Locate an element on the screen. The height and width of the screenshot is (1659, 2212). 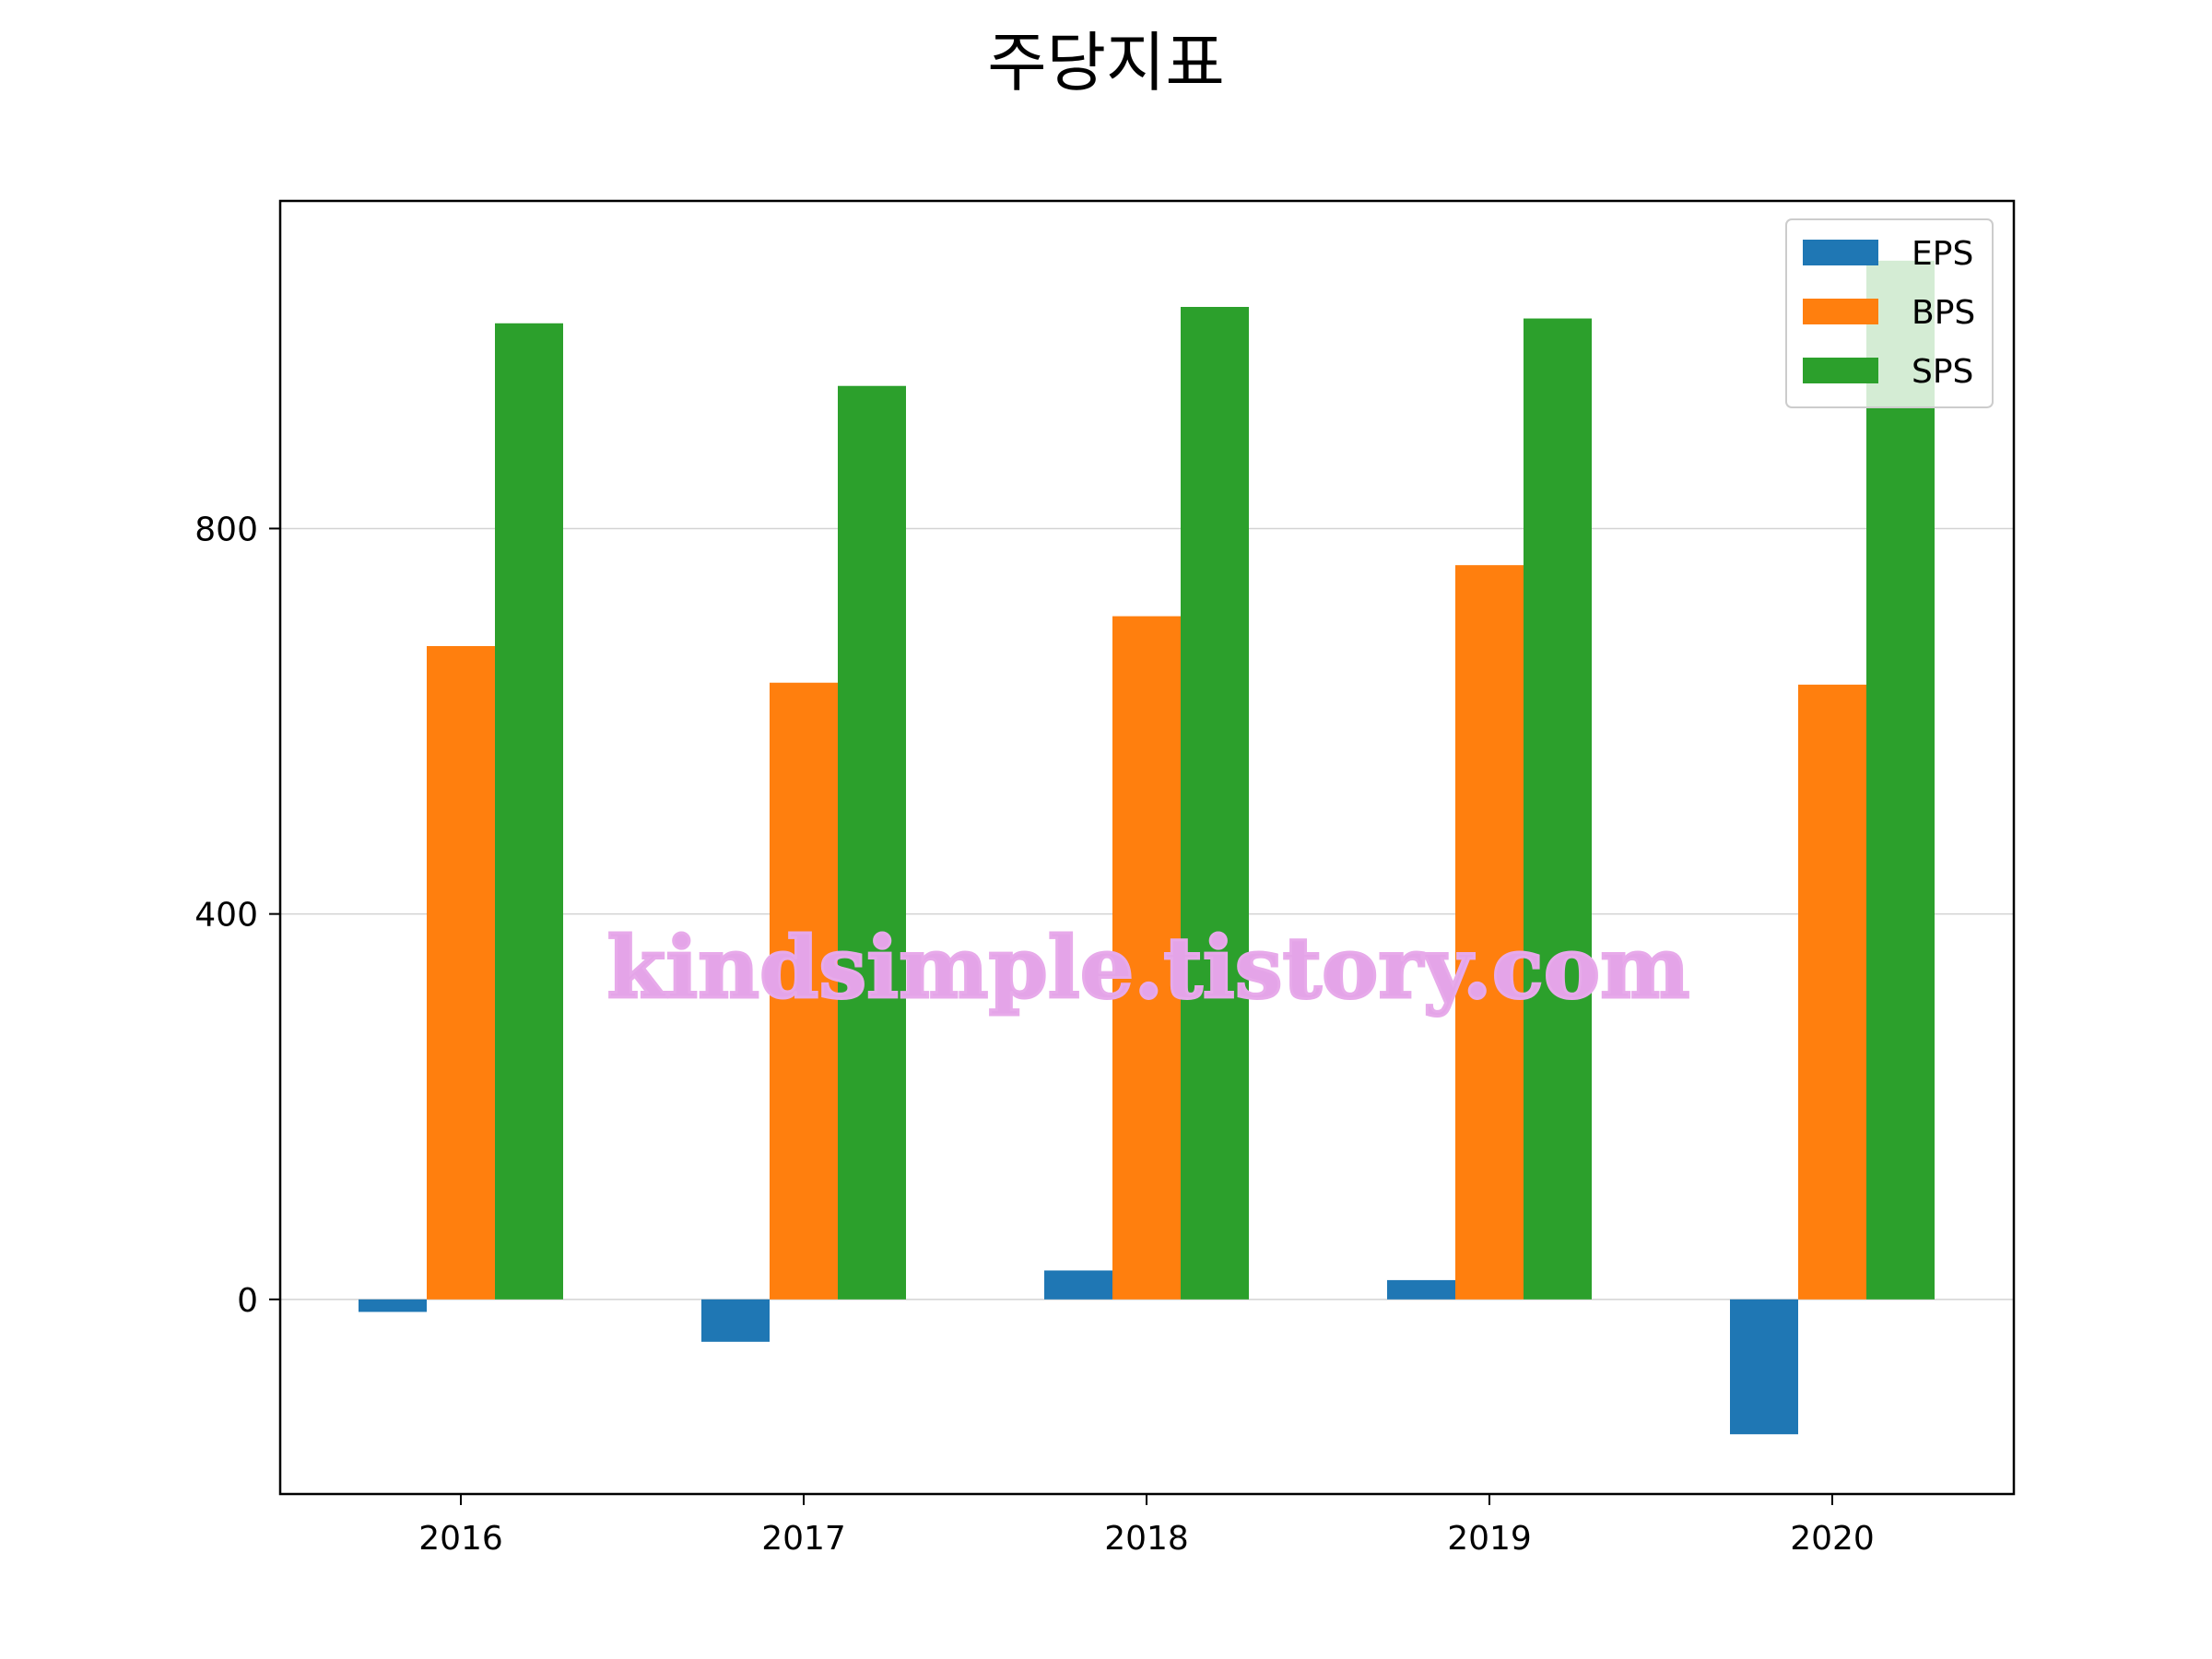
bar-eps-2017 is located at coordinates (735, 1320).